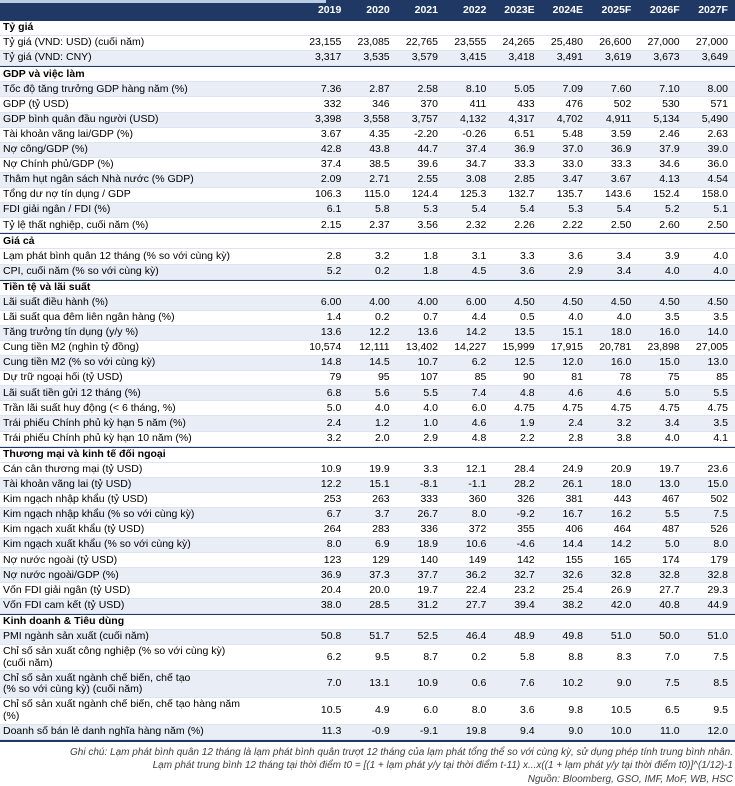 This screenshot has height=786, width=735. What do you see at coordinates (480, 377) in the screenshot?
I see `cell-value: 85` at bounding box center [480, 377].